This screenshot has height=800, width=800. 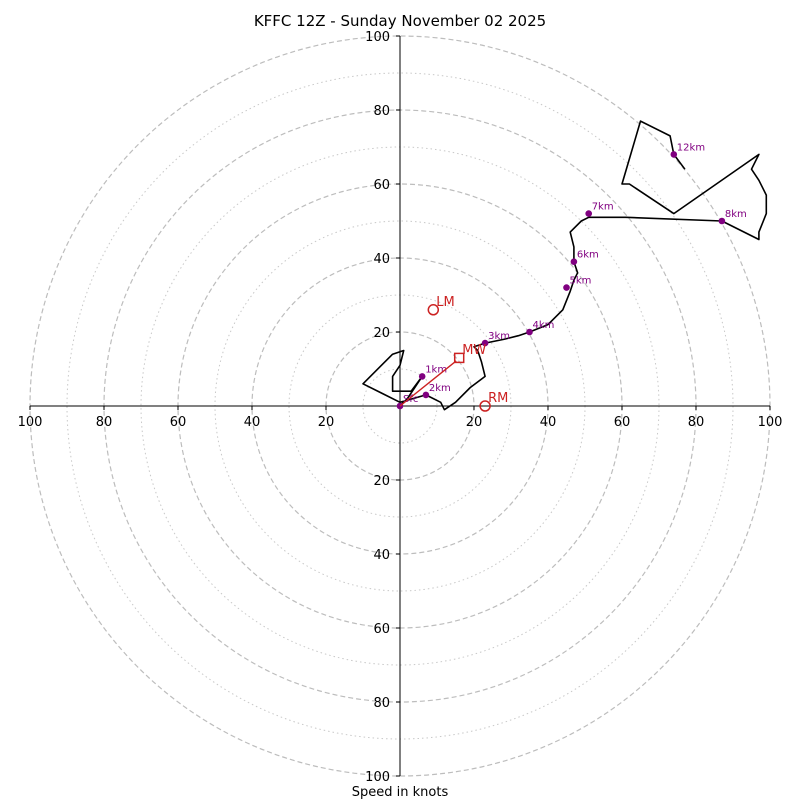 What do you see at coordinates (381, 703) in the screenshot?
I see `y-tick-label-neg-80: 80` at bounding box center [381, 703].